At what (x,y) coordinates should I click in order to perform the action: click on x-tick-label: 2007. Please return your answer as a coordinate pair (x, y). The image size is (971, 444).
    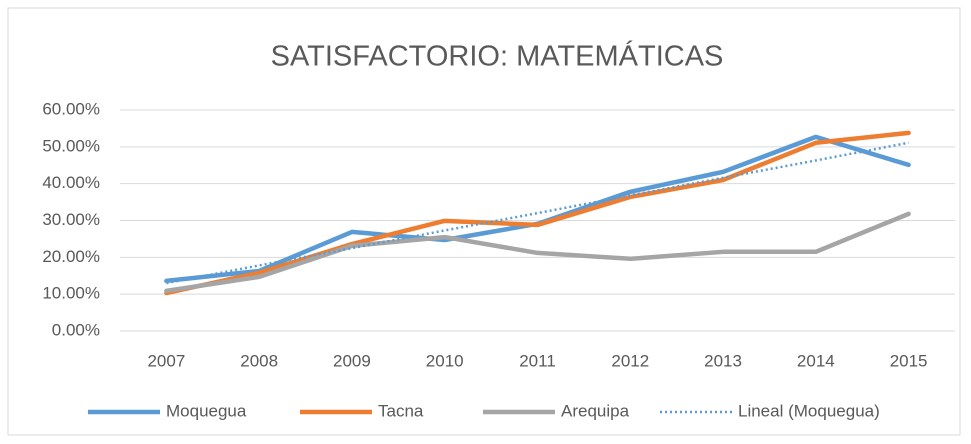
    Looking at the image, I should click on (166, 360).